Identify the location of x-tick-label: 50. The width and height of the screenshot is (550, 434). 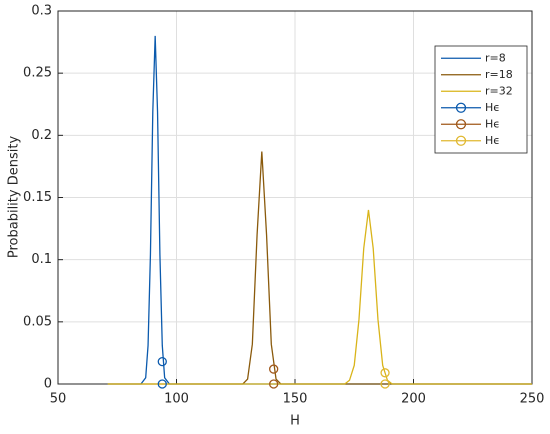
(58, 399).